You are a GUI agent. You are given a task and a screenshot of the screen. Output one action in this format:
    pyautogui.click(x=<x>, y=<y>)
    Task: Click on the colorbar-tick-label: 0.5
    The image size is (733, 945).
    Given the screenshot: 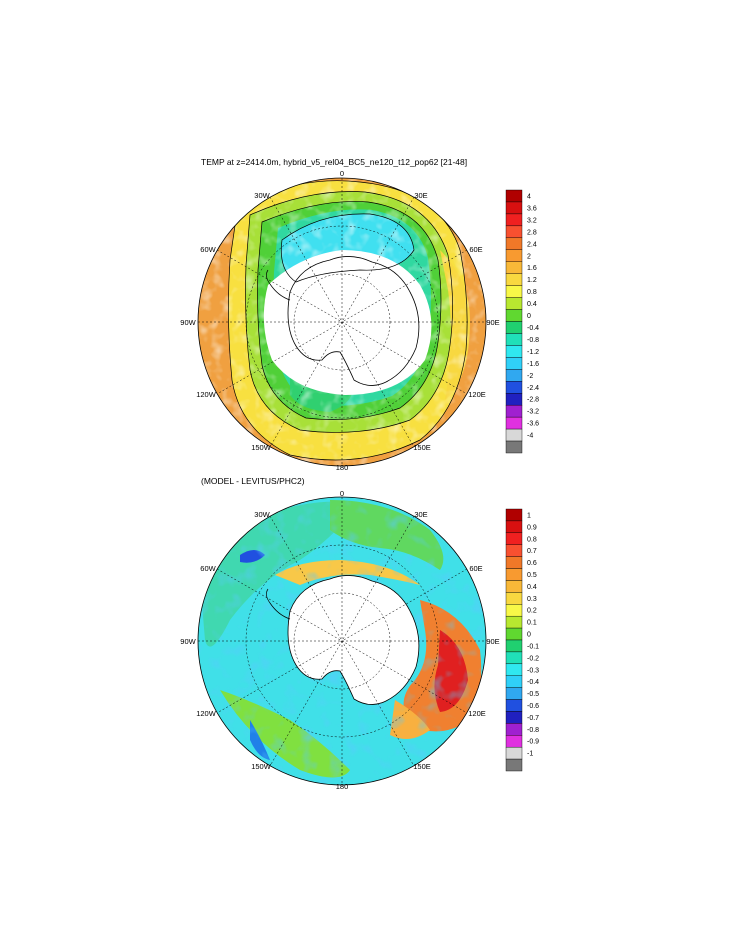 What is the action you would take?
    pyautogui.click(x=532, y=575)
    